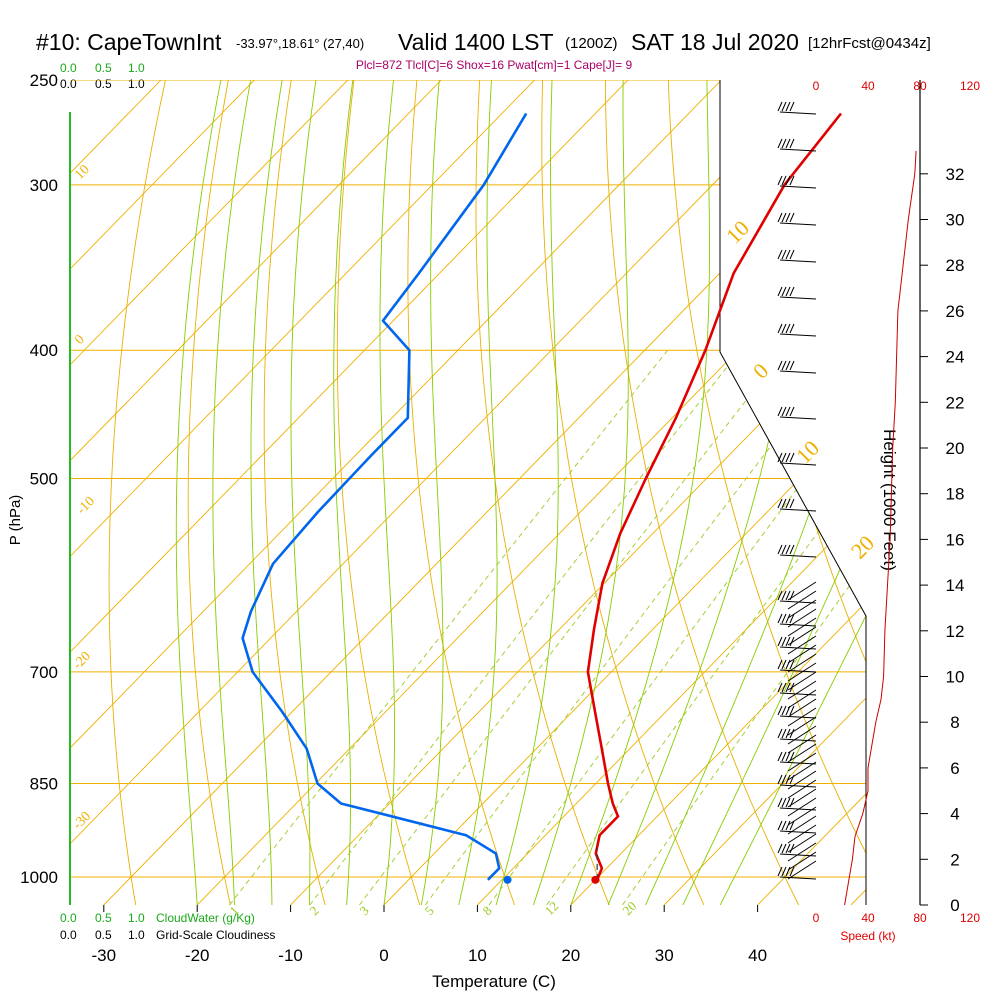 The height and width of the screenshot is (1000, 1000). I want to click on x-tick-label: 0, so click(383, 955).